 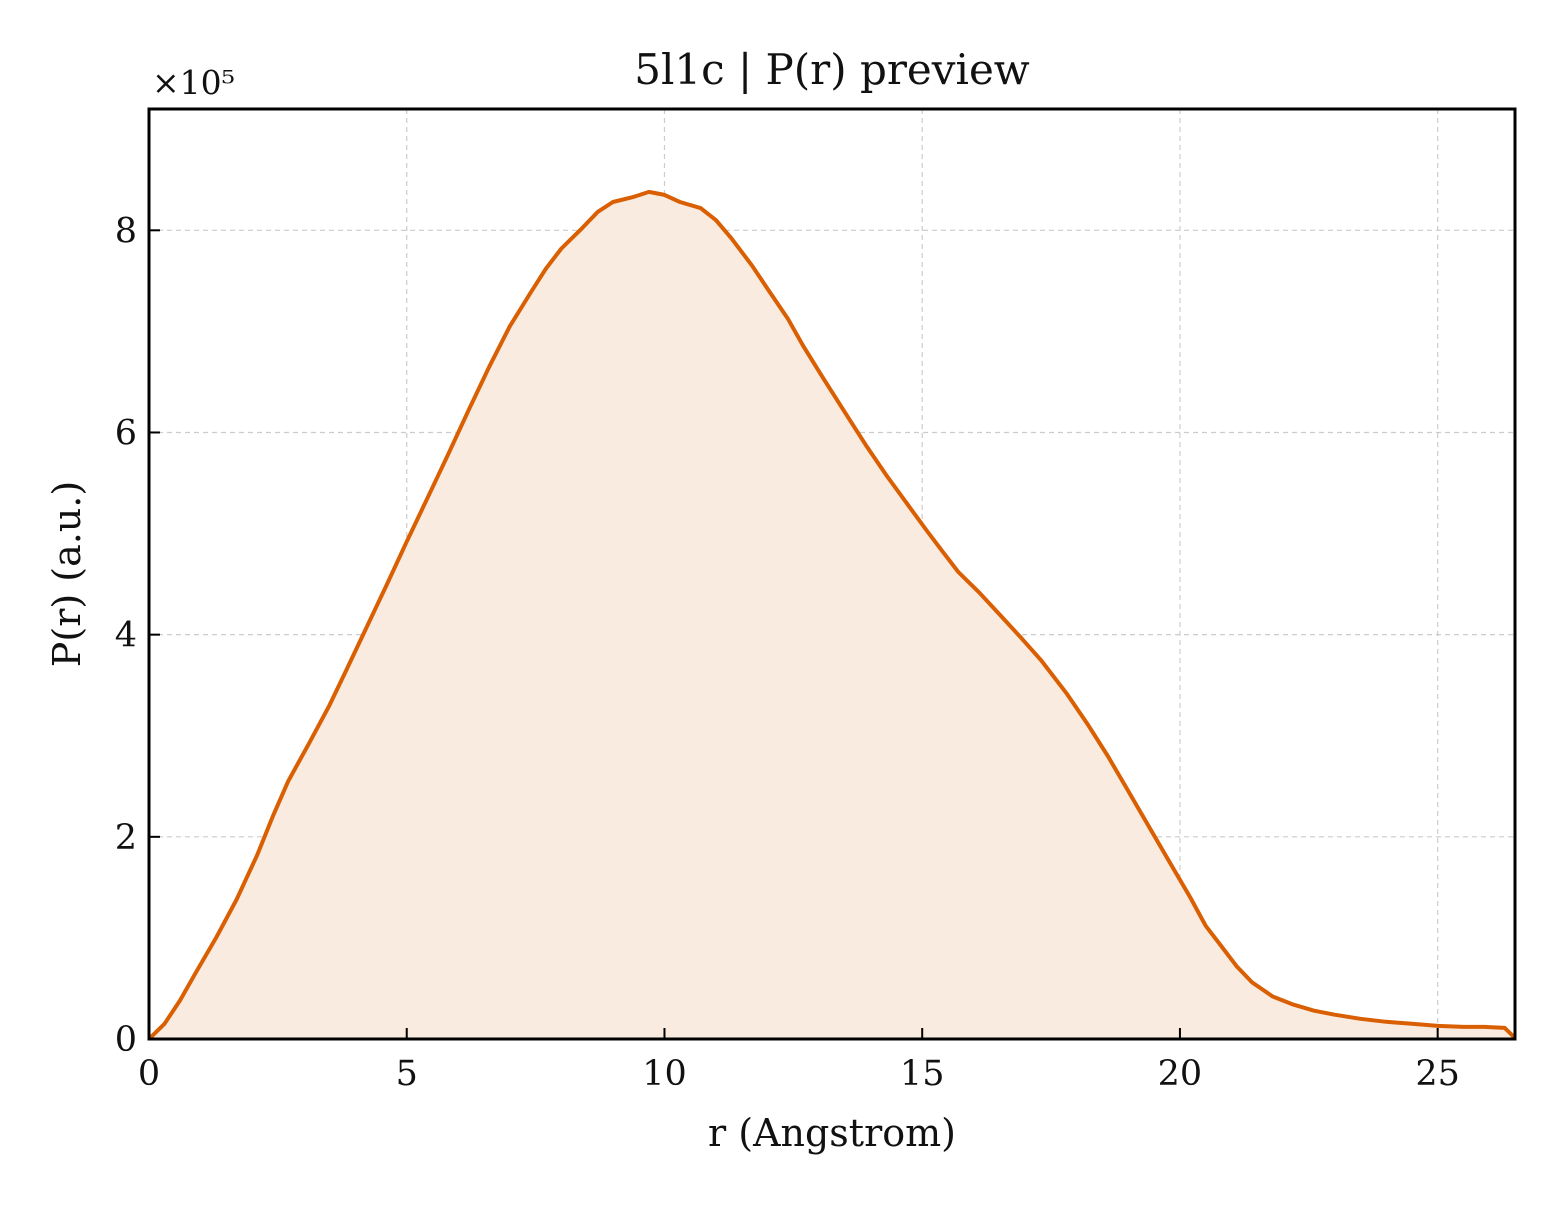 What do you see at coordinates (126, 231) in the screenshot?
I see `y-tick-label: 8` at bounding box center [126, 231].